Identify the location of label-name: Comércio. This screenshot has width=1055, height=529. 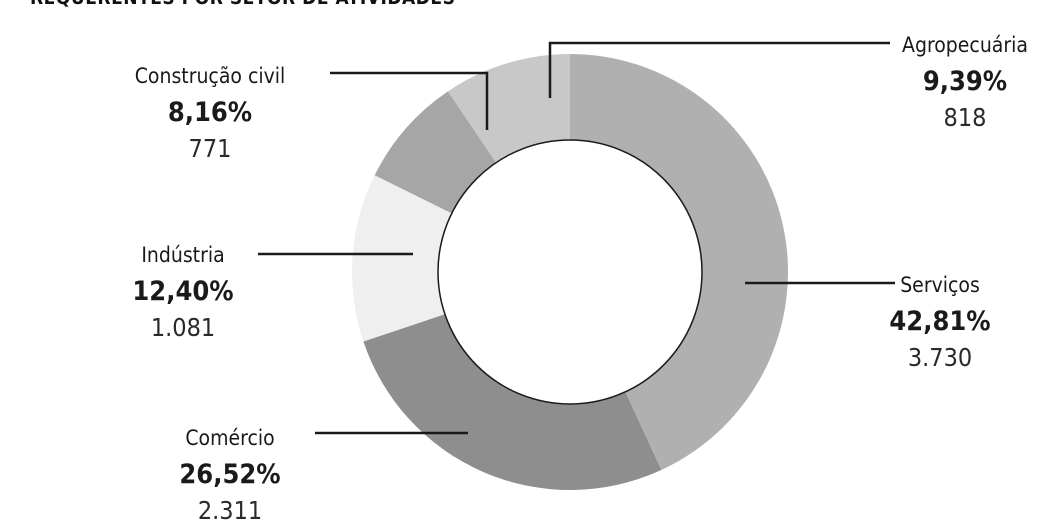
(230, 438).